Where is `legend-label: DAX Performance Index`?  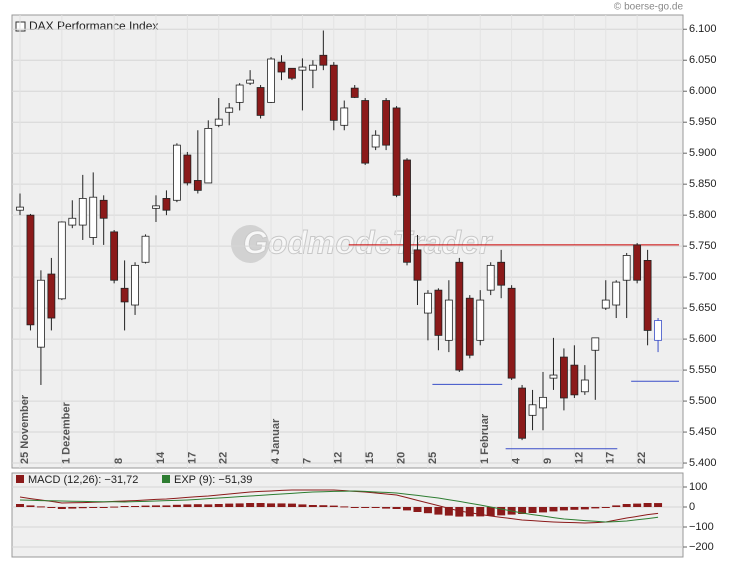 legend-label: DAX Performance Index is located at coordinates (93, 26).